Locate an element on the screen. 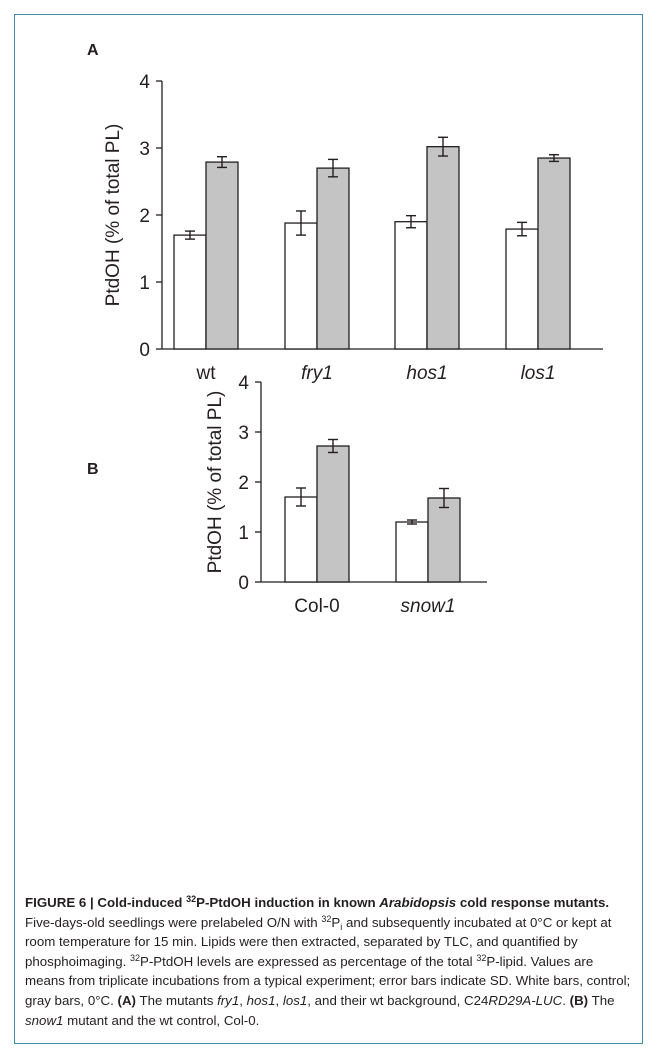  panel-a-label: A is located at coordinates (93, 50).